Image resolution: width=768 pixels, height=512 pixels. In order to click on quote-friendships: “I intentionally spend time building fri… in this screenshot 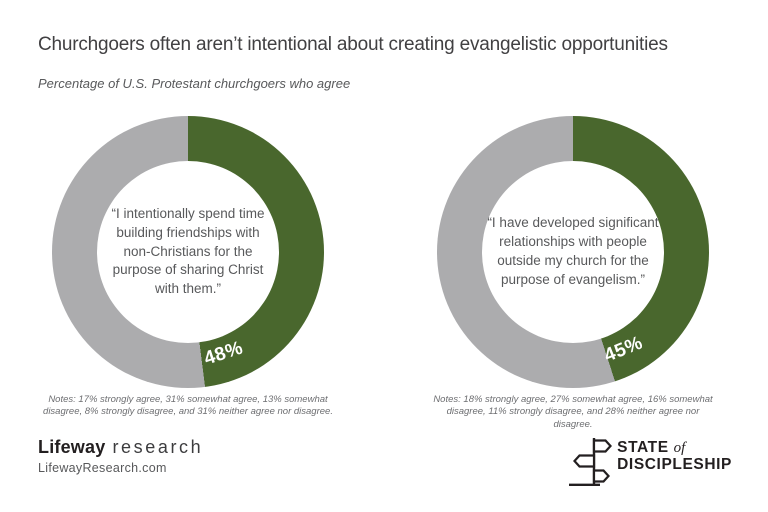, I will do `click(188, 251)`.